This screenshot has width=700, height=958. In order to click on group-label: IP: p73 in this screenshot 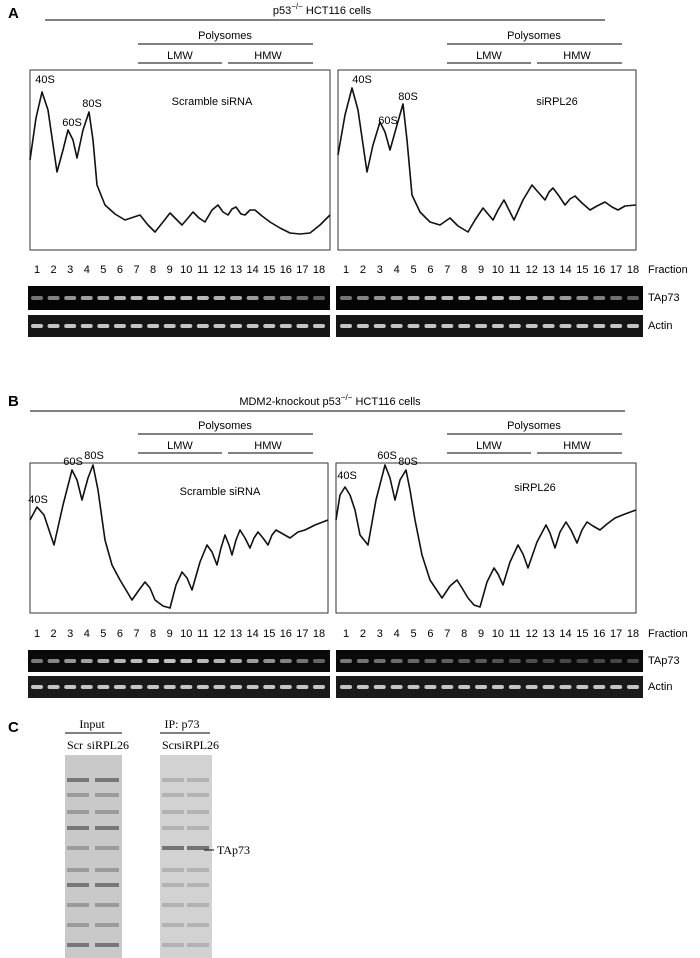, I will do `click(181, 724)`.